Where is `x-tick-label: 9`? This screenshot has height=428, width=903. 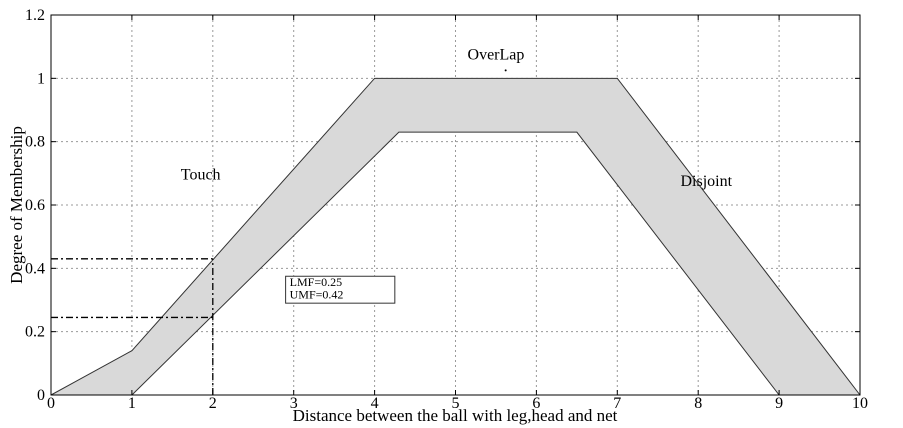
x-tick-label: 9 is located at coordinates (779, 403).